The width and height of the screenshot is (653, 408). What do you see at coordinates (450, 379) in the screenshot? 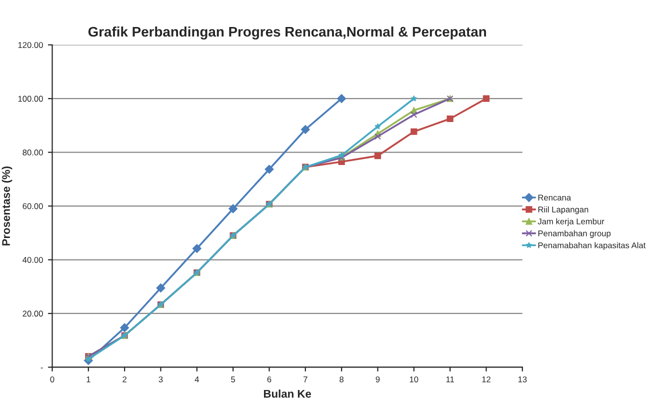
I see `x-tick-label: 11` at bounding box center [450, 379].